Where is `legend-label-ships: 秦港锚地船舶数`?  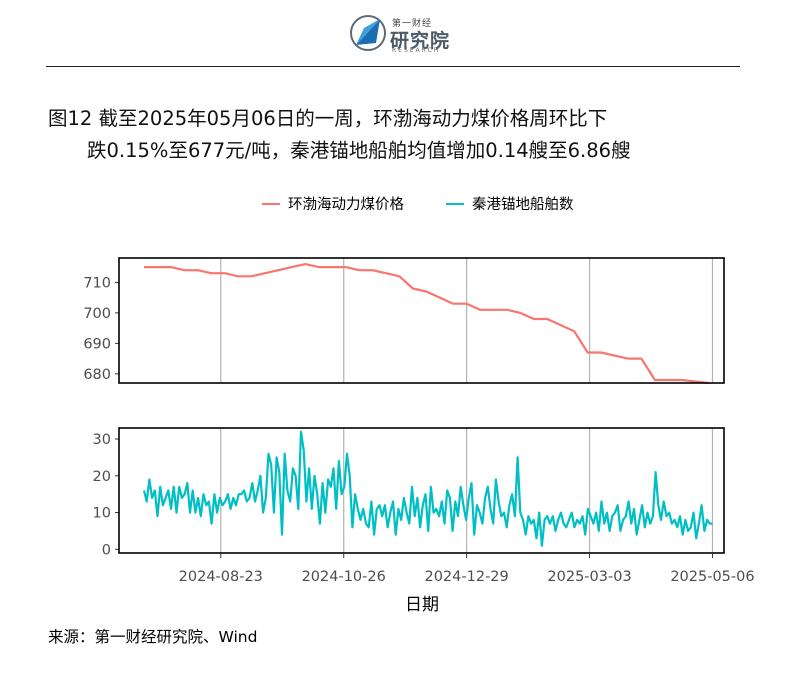
legend-label-ships: 秦港锚地船舶数 is located at coordinates (523, 205).